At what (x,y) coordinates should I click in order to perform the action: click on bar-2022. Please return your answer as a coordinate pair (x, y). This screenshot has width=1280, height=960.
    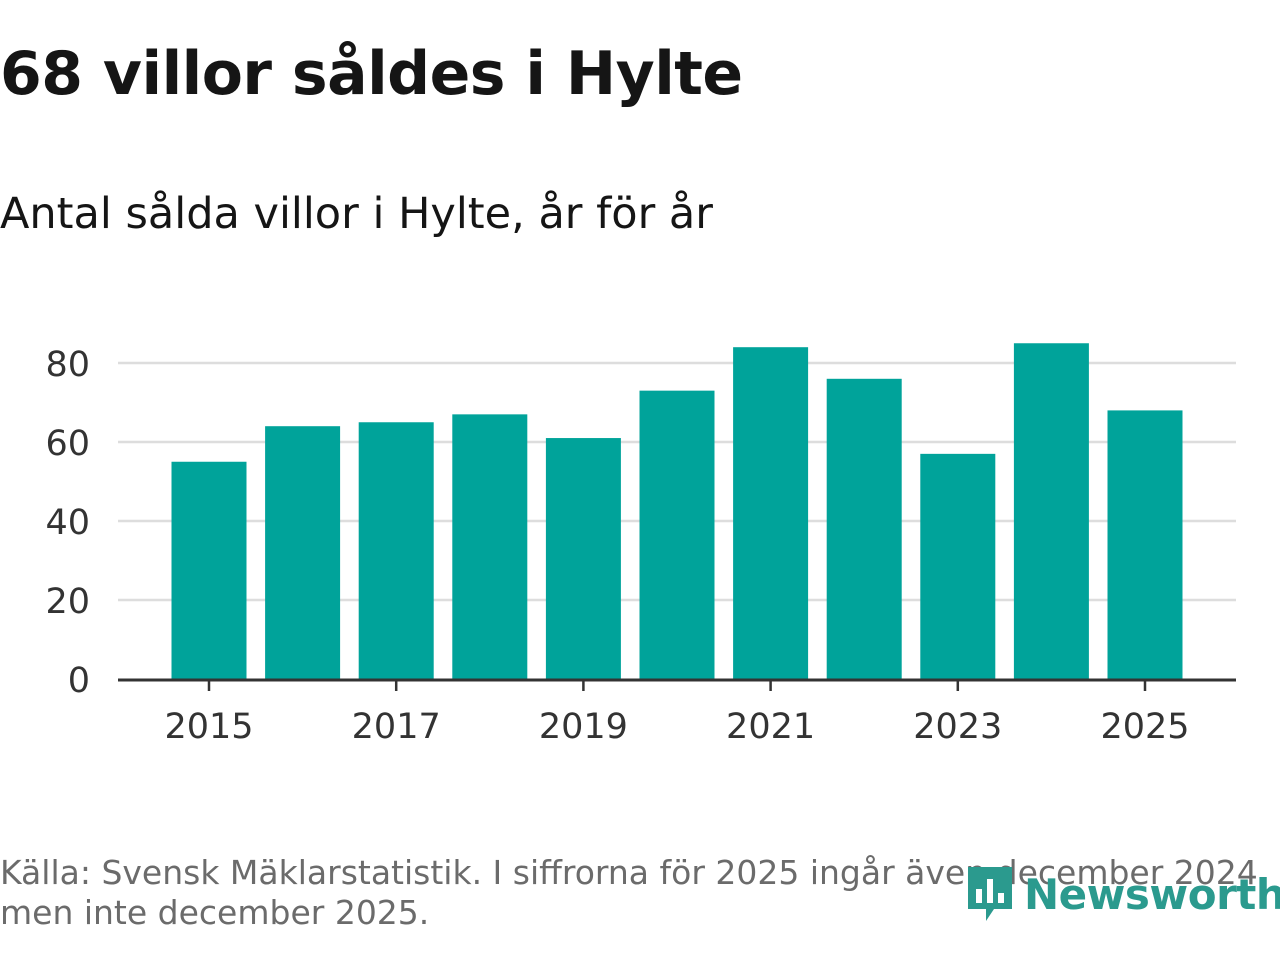
    Looking at the image, I should click on (864, 528).